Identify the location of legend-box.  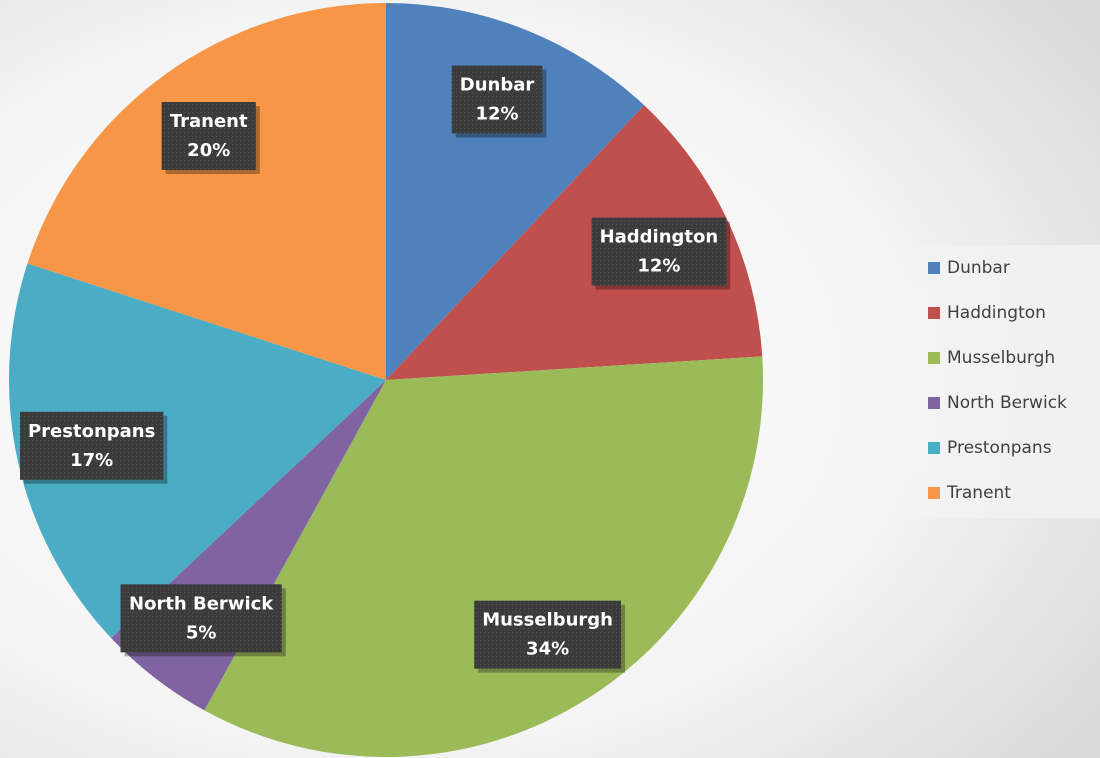
(1008, 381).